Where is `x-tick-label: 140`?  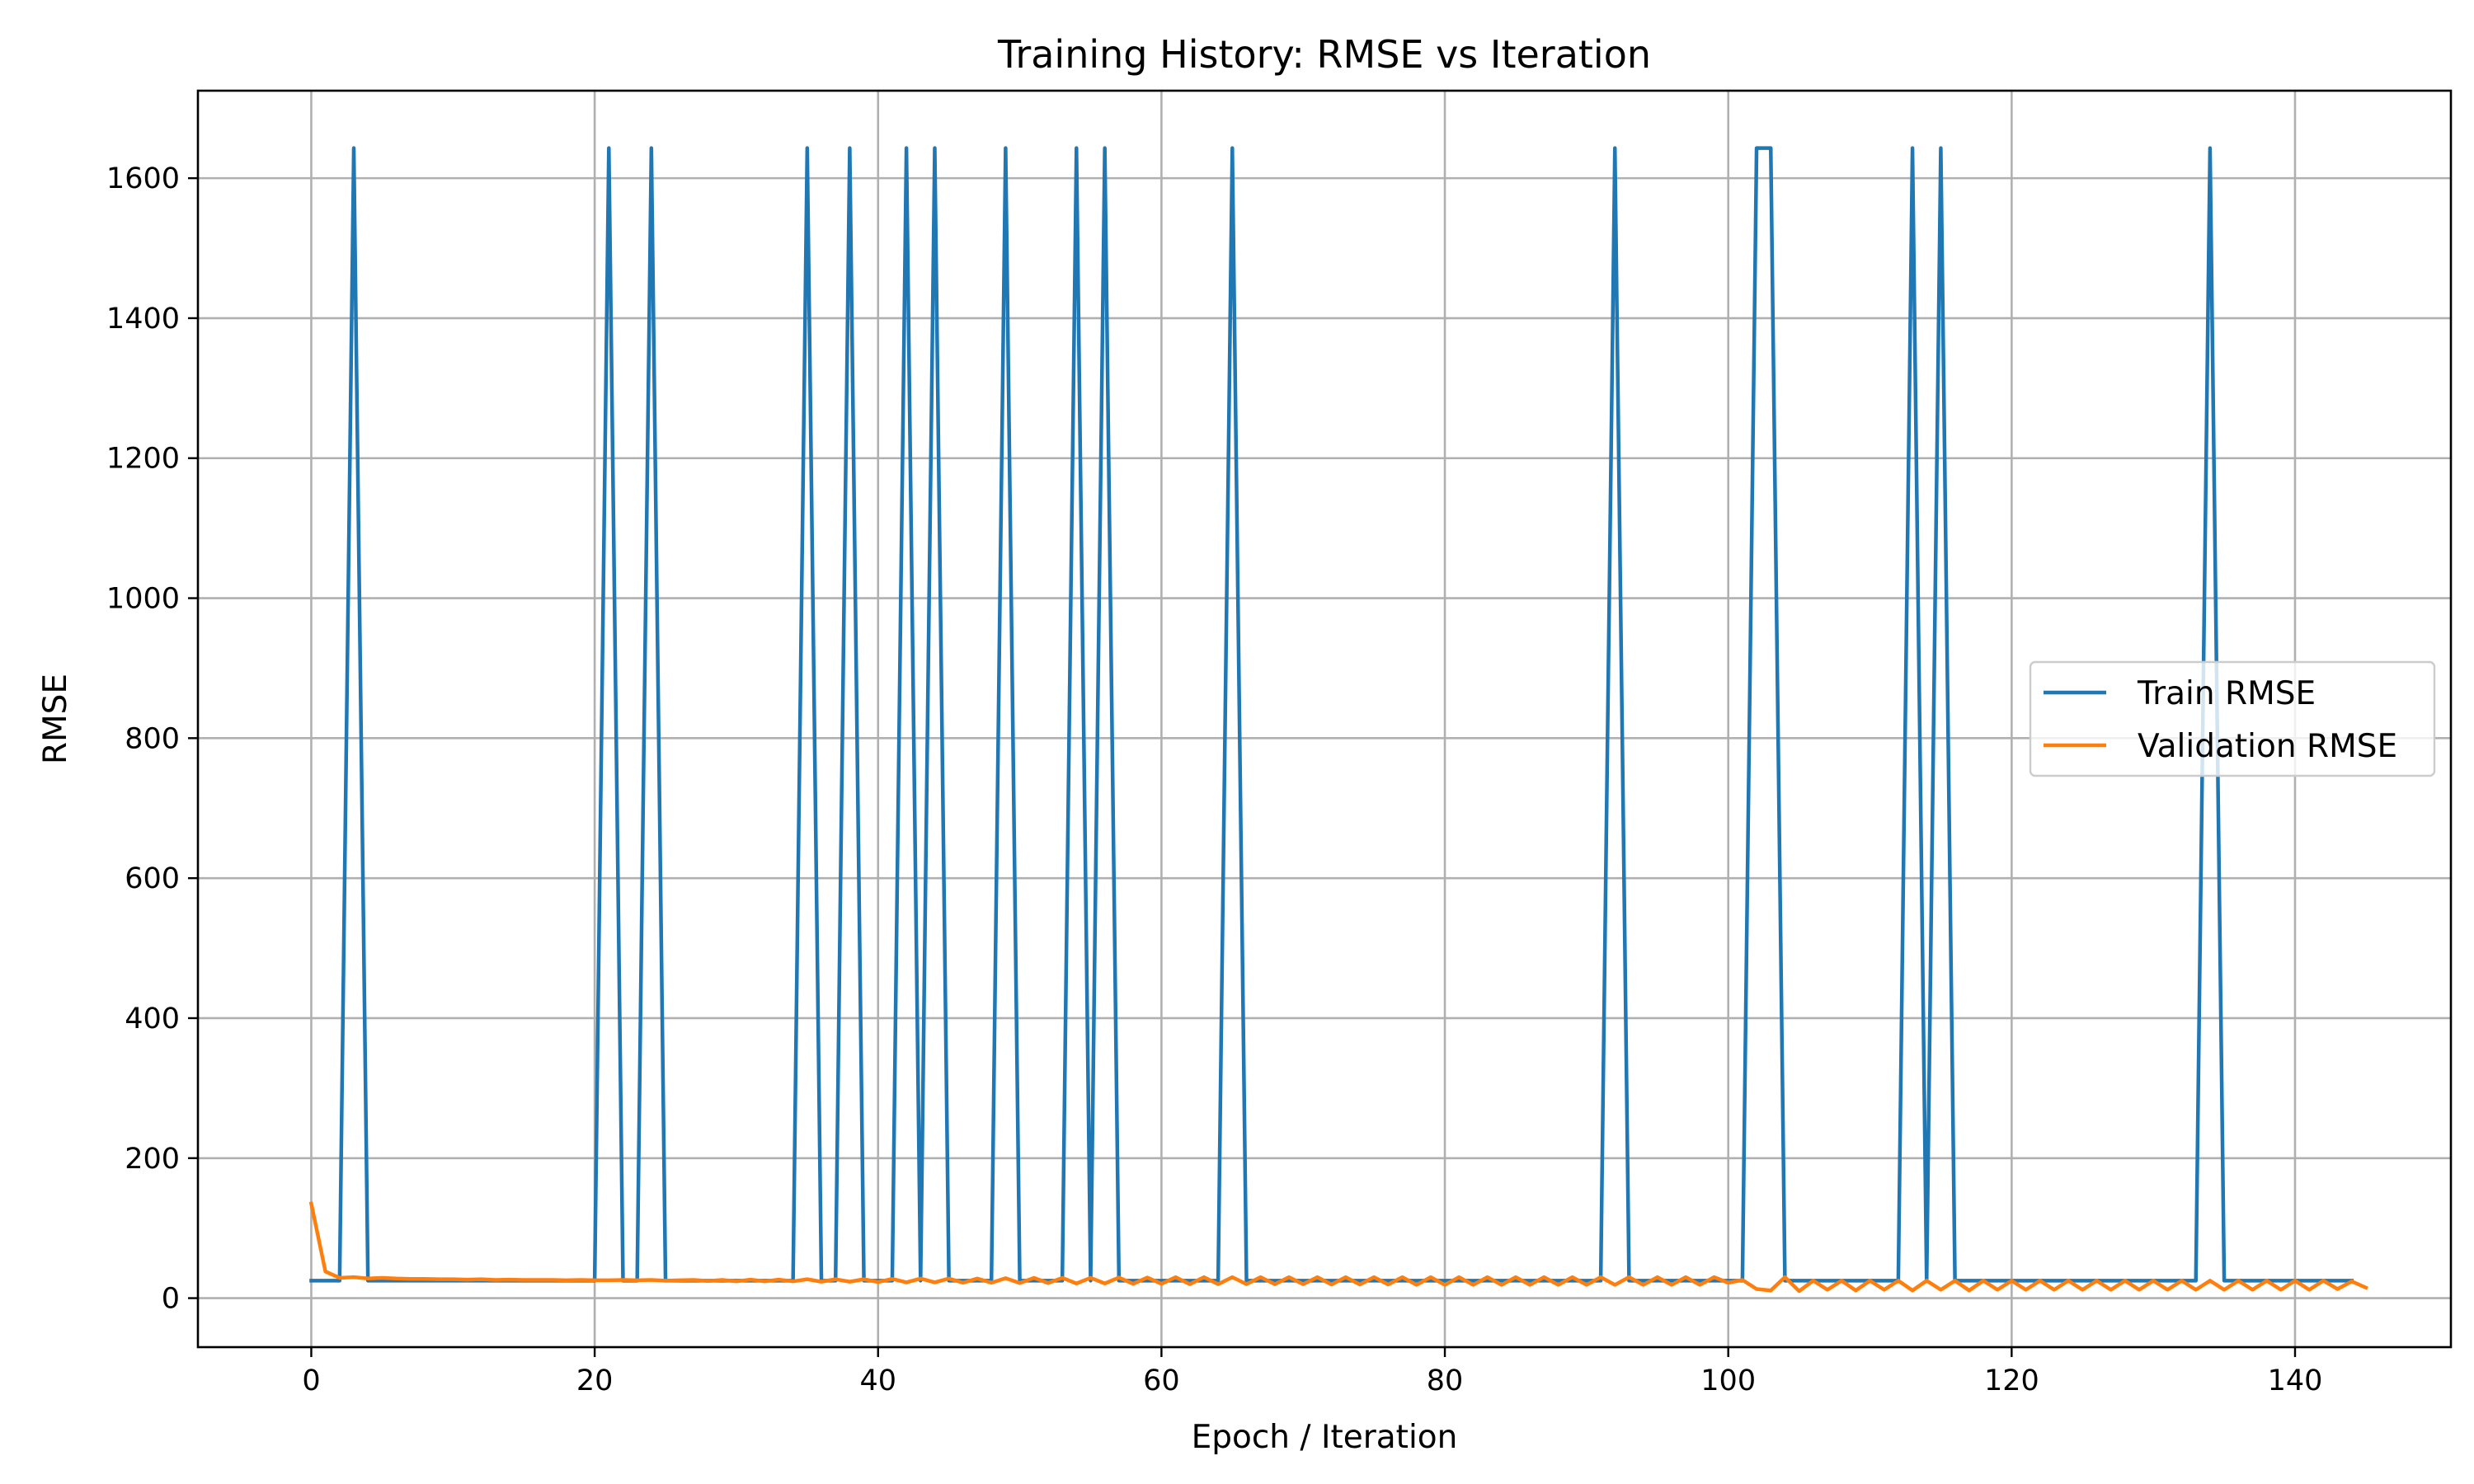
x-tick-label: 140 is located at coordinates (2295, 1380).